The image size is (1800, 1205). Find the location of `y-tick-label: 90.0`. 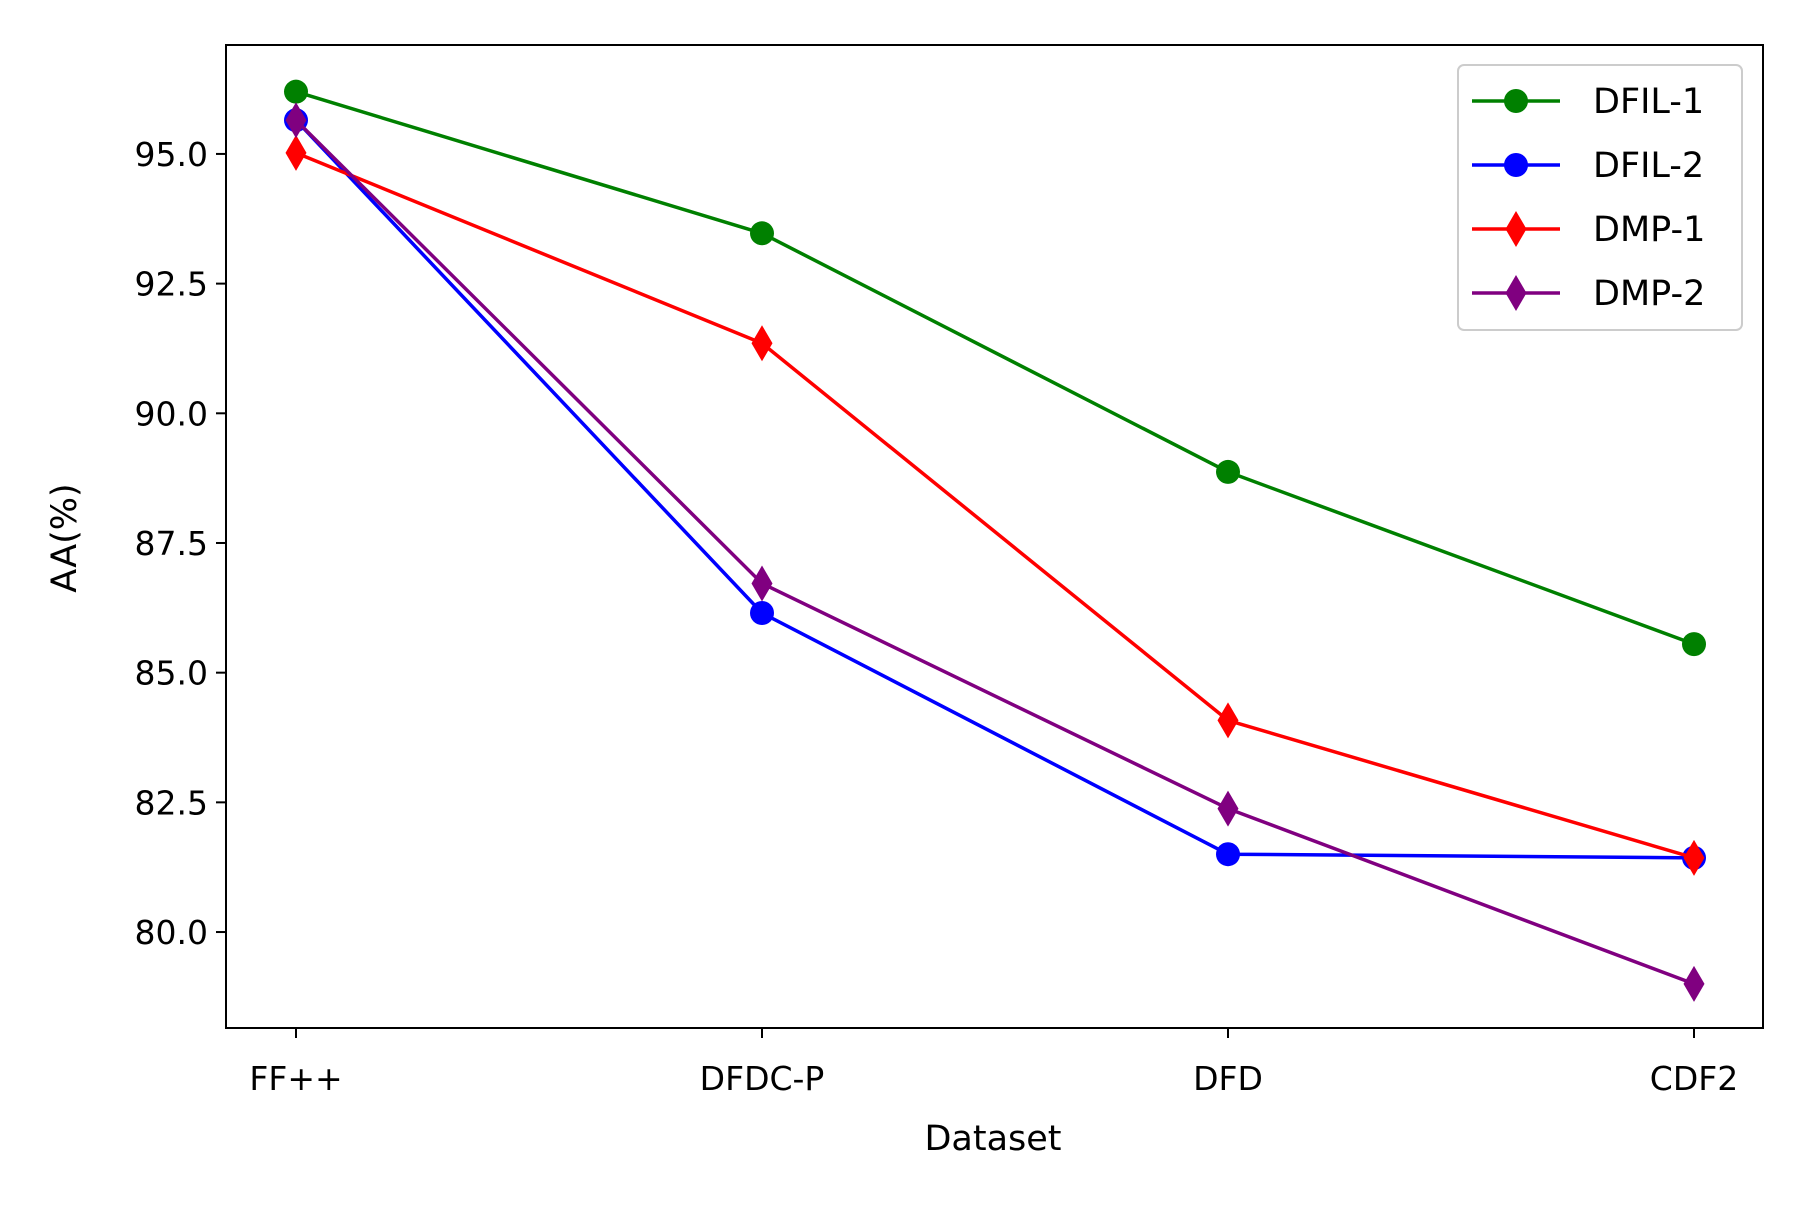

y-tick-label: 90.0 is located at coordinates (171, 413).